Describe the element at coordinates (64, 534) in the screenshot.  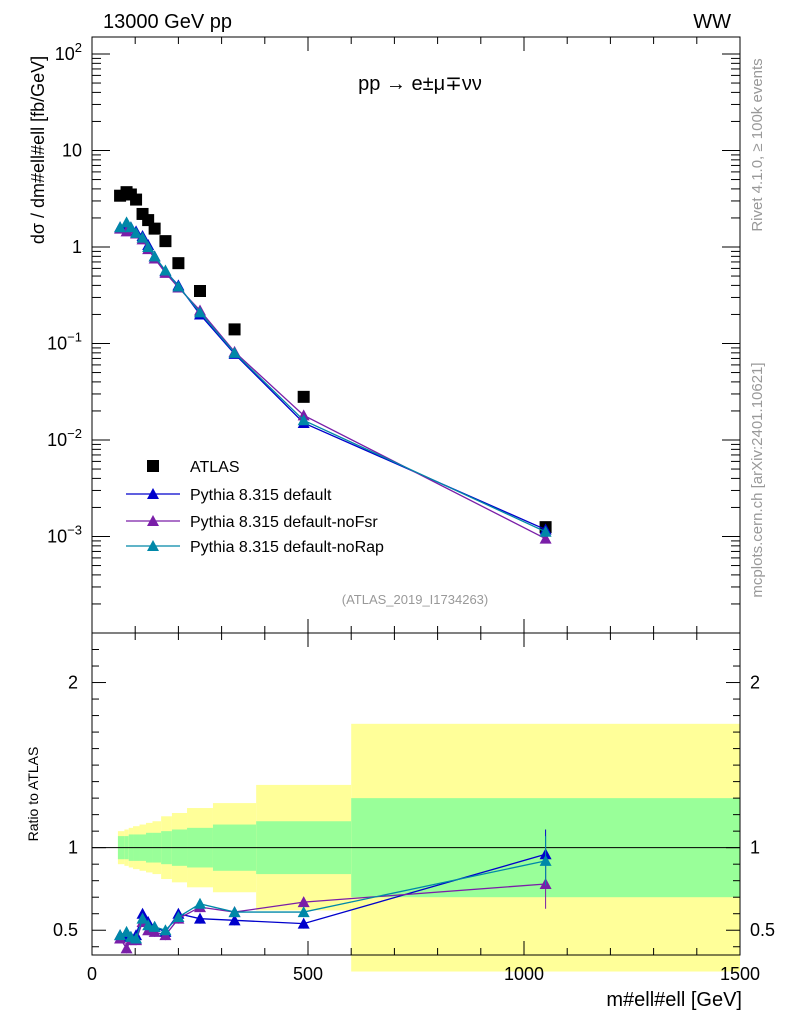
I see `y-tick-label: 10⁻³` at that location.